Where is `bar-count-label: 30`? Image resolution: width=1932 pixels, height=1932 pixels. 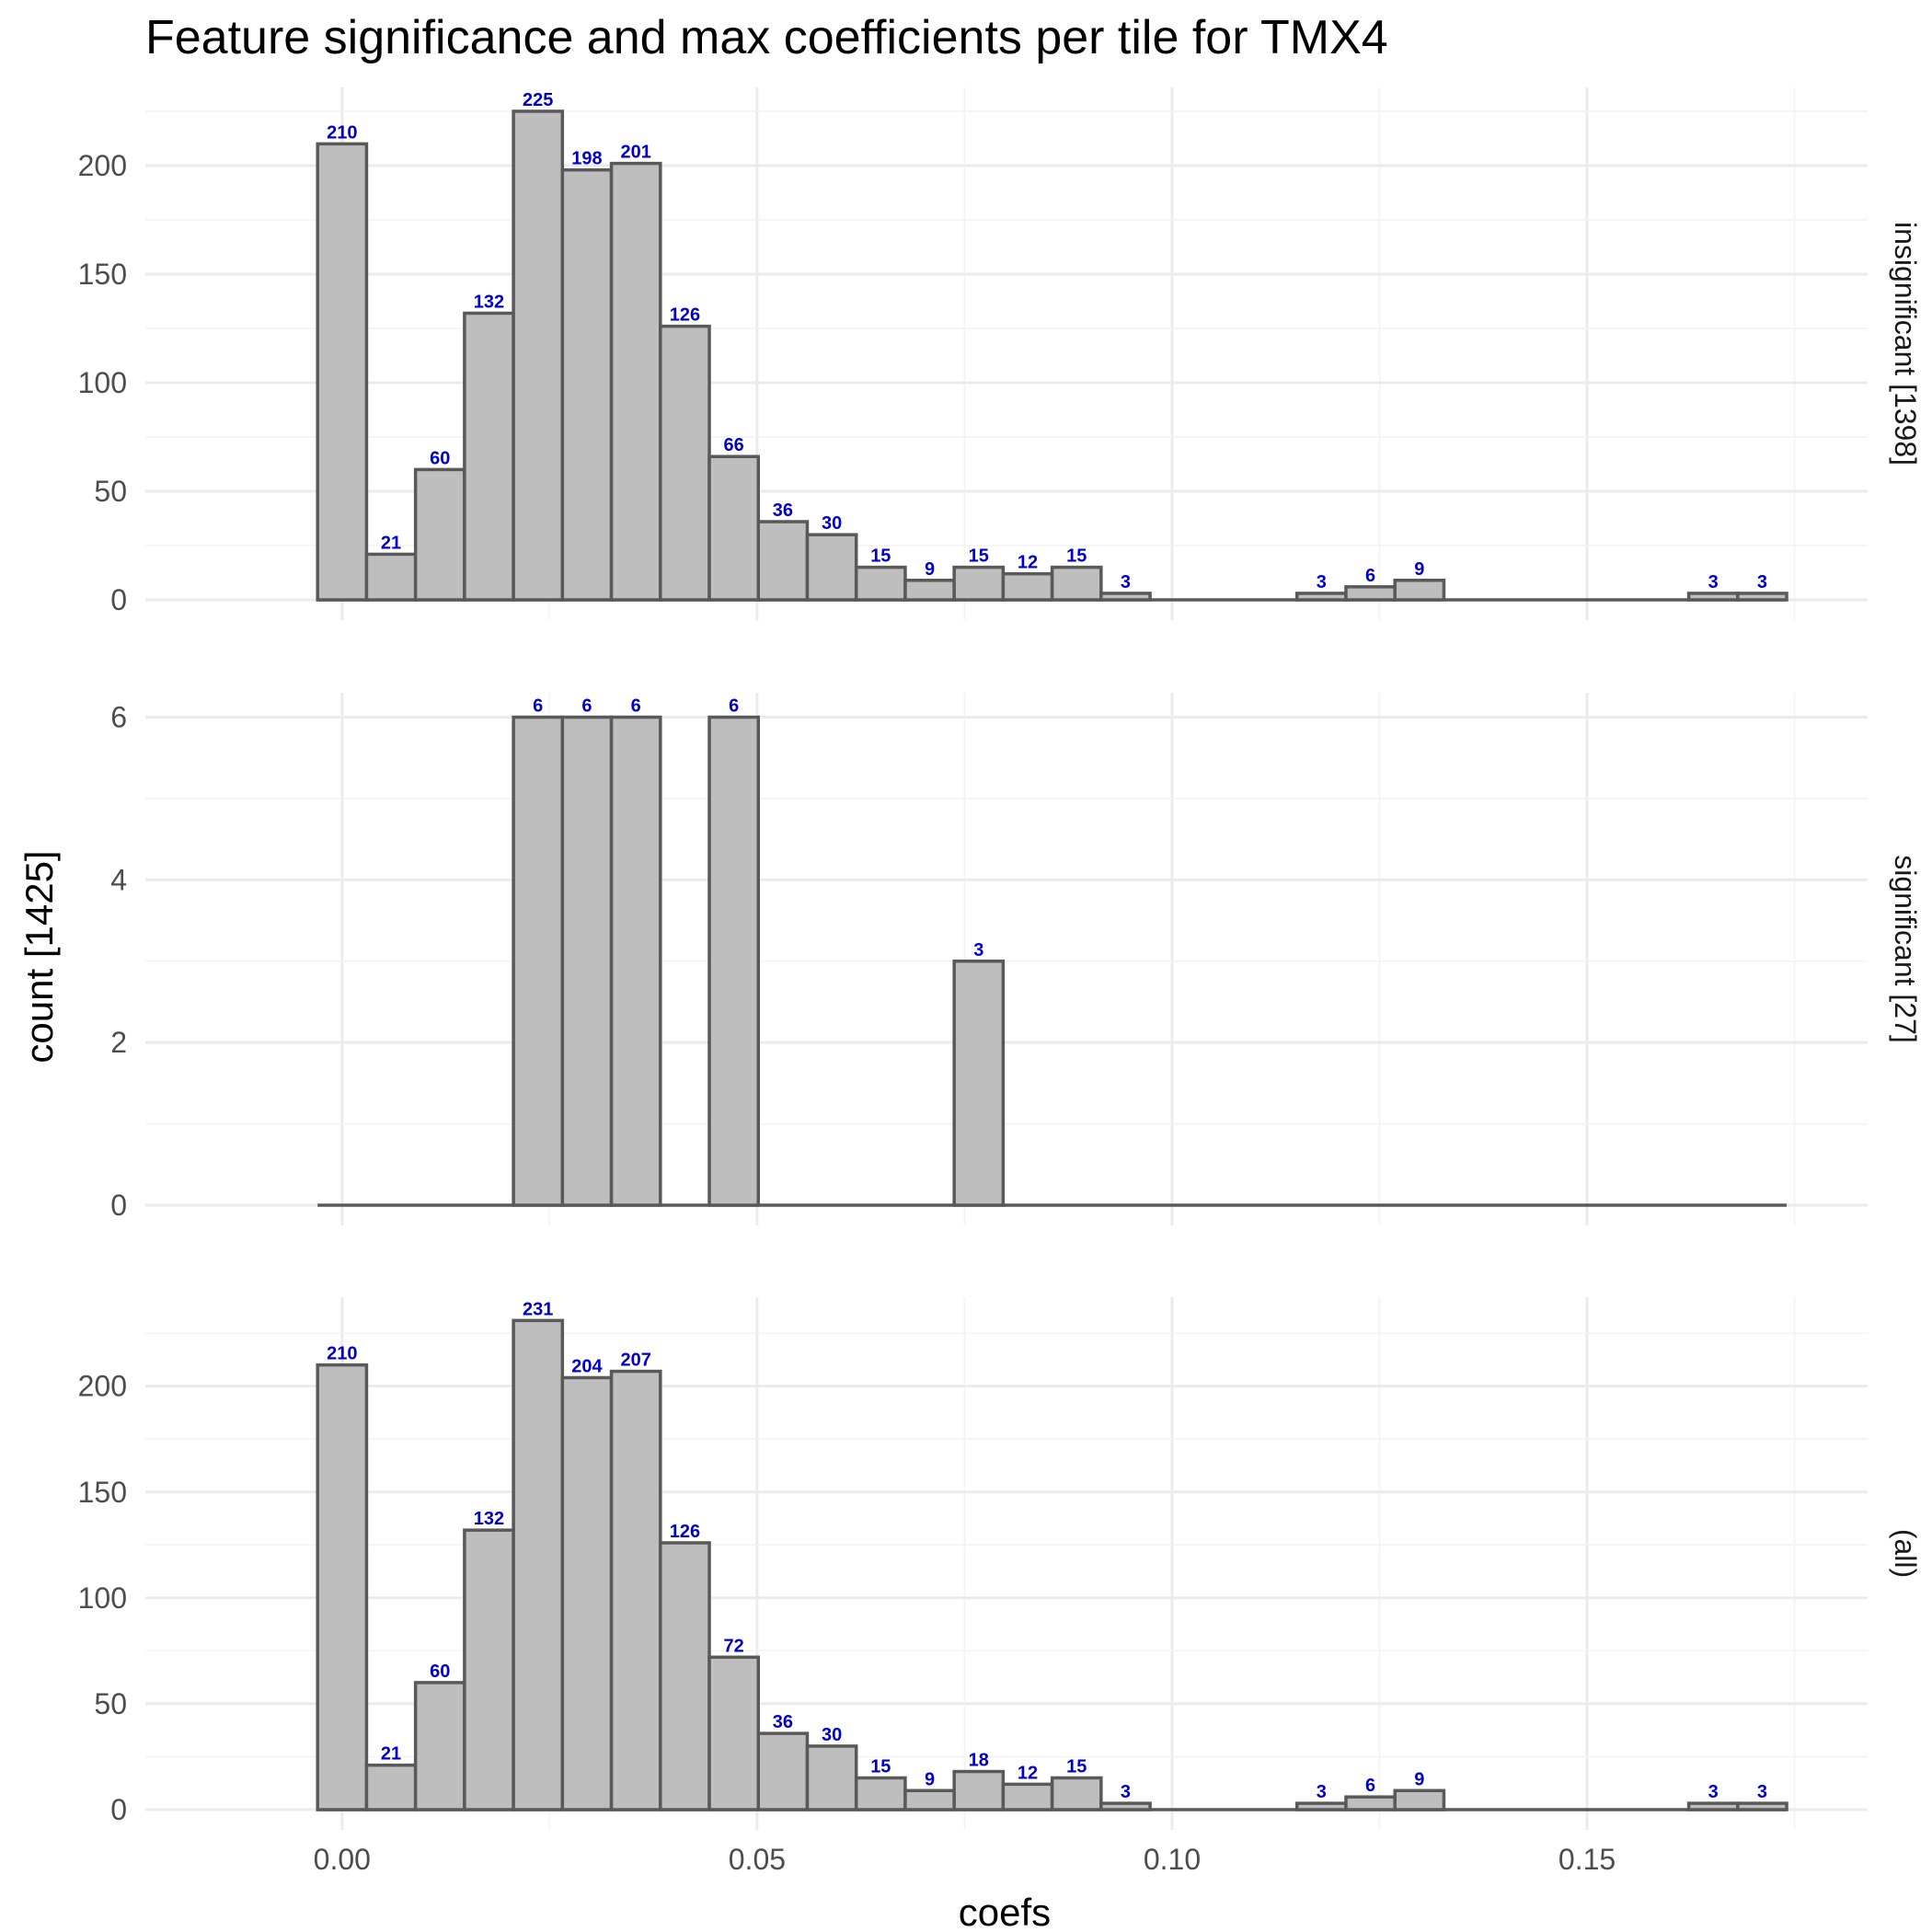 bar-count-label: 30 is located at coordinates (832, 1735).